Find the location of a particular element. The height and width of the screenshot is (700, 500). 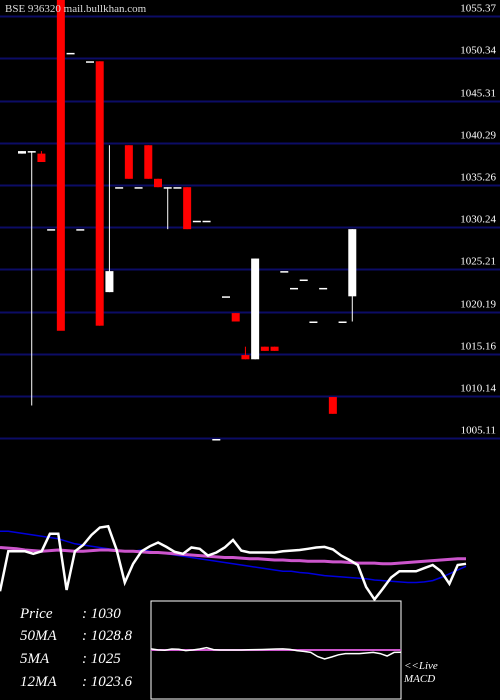

live-label: <<Live is located at coordinates (421, 666).